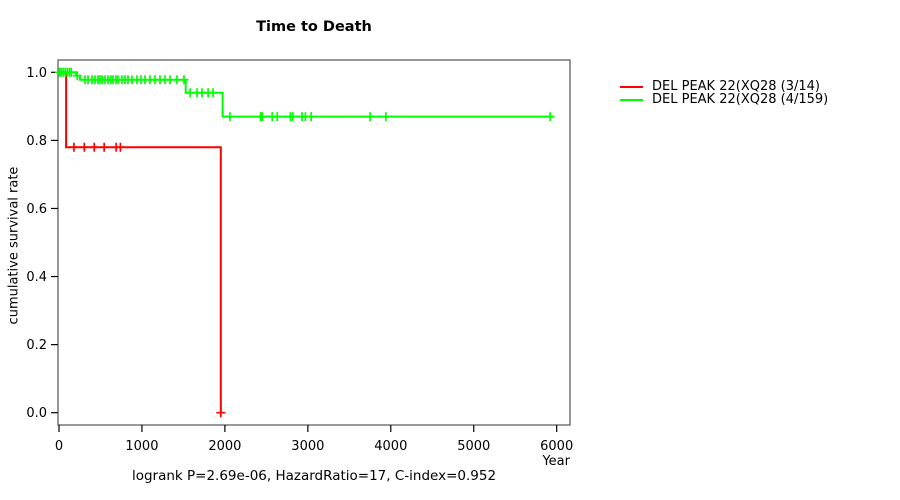  What do you see at coordinates (556, 446) in the screenshot?
I see `x-tick-label: 6000` at bounding box center [556, 446].